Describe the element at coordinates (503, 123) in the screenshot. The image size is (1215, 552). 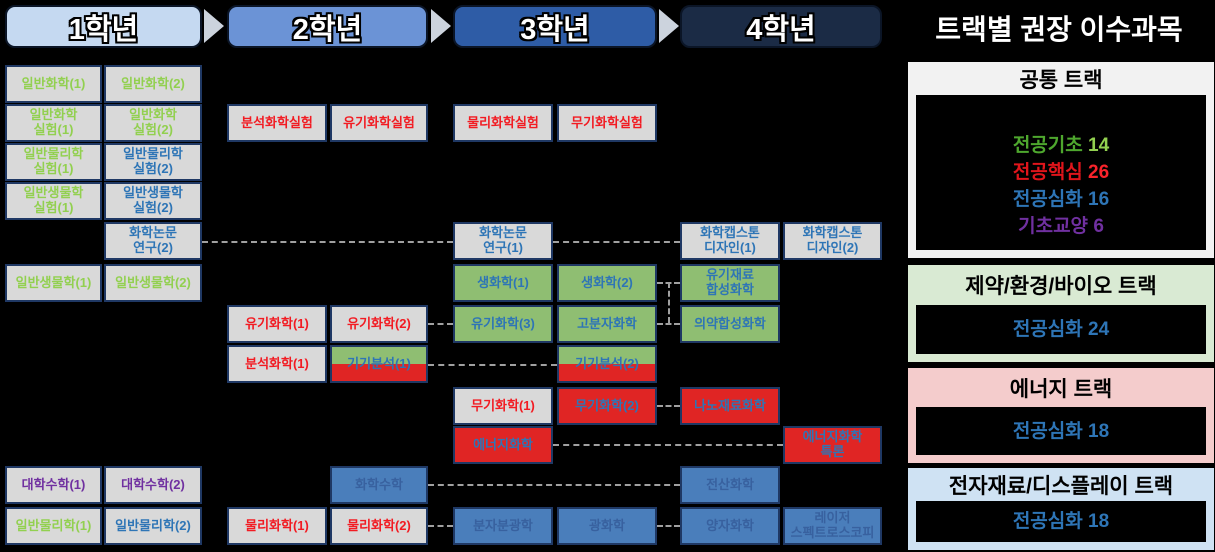
I see `course-box: 물리화학실험` at that location.